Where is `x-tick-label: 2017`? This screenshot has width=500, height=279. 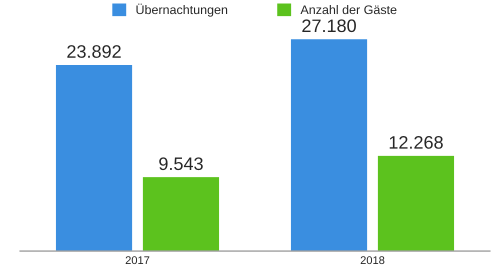 x-tick-label: 2017 is located at coordinates (138, 260).